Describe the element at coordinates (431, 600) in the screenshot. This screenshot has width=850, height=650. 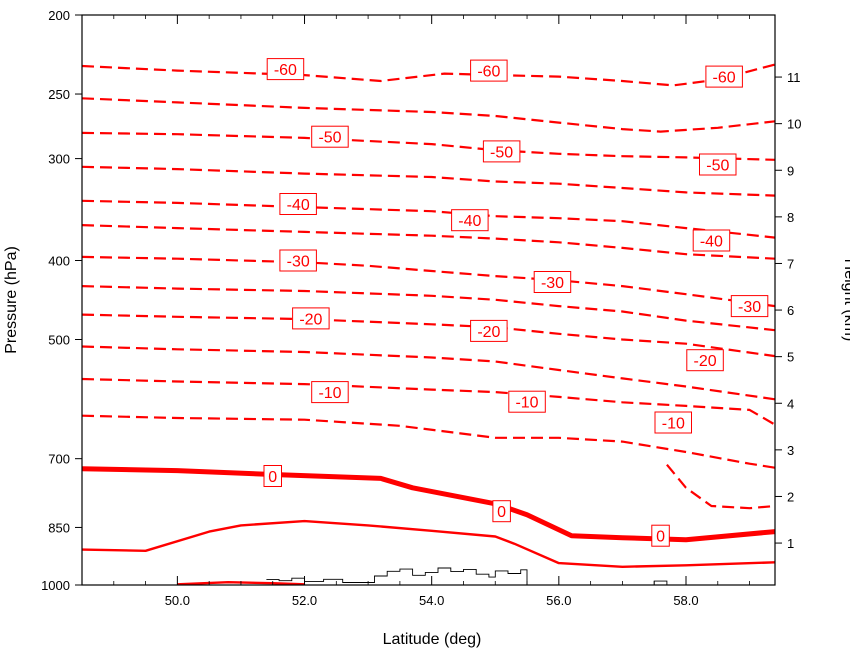
I see `x-tick-label: 54.0` at that location.